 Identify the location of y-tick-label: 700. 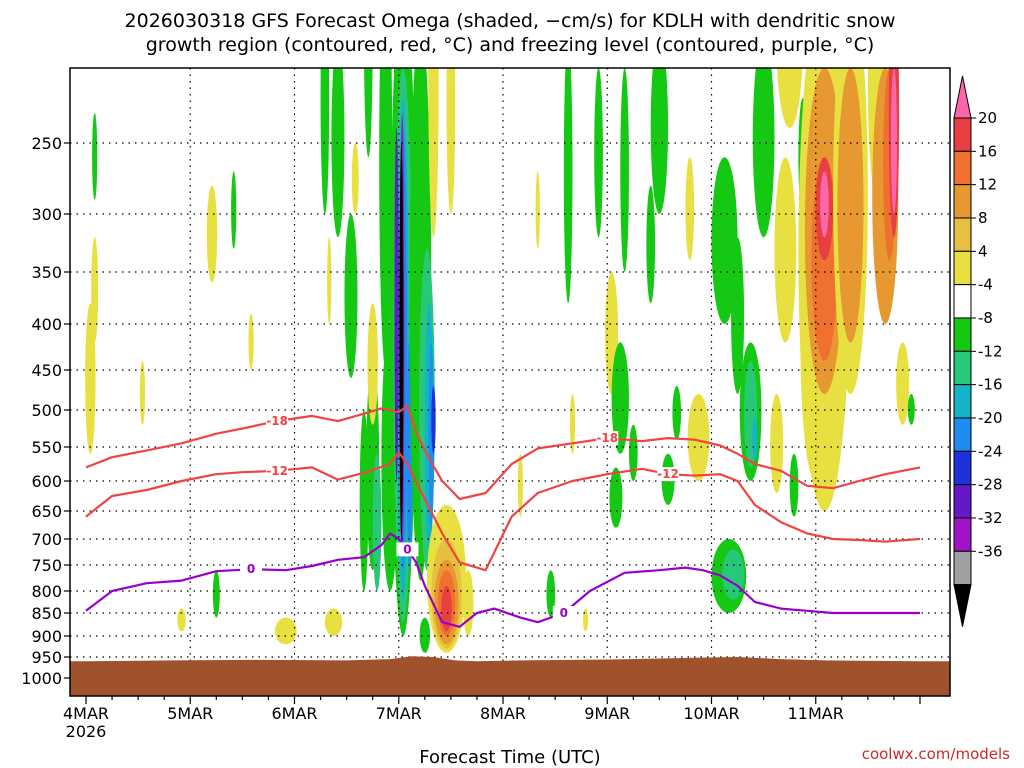
(46, 539).